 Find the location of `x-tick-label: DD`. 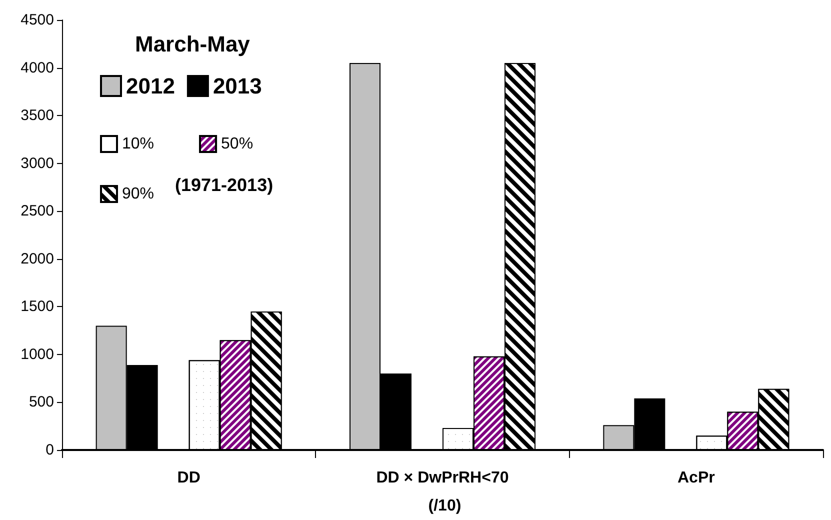

x-tick-label: DD is located at coordinates (188, 478).